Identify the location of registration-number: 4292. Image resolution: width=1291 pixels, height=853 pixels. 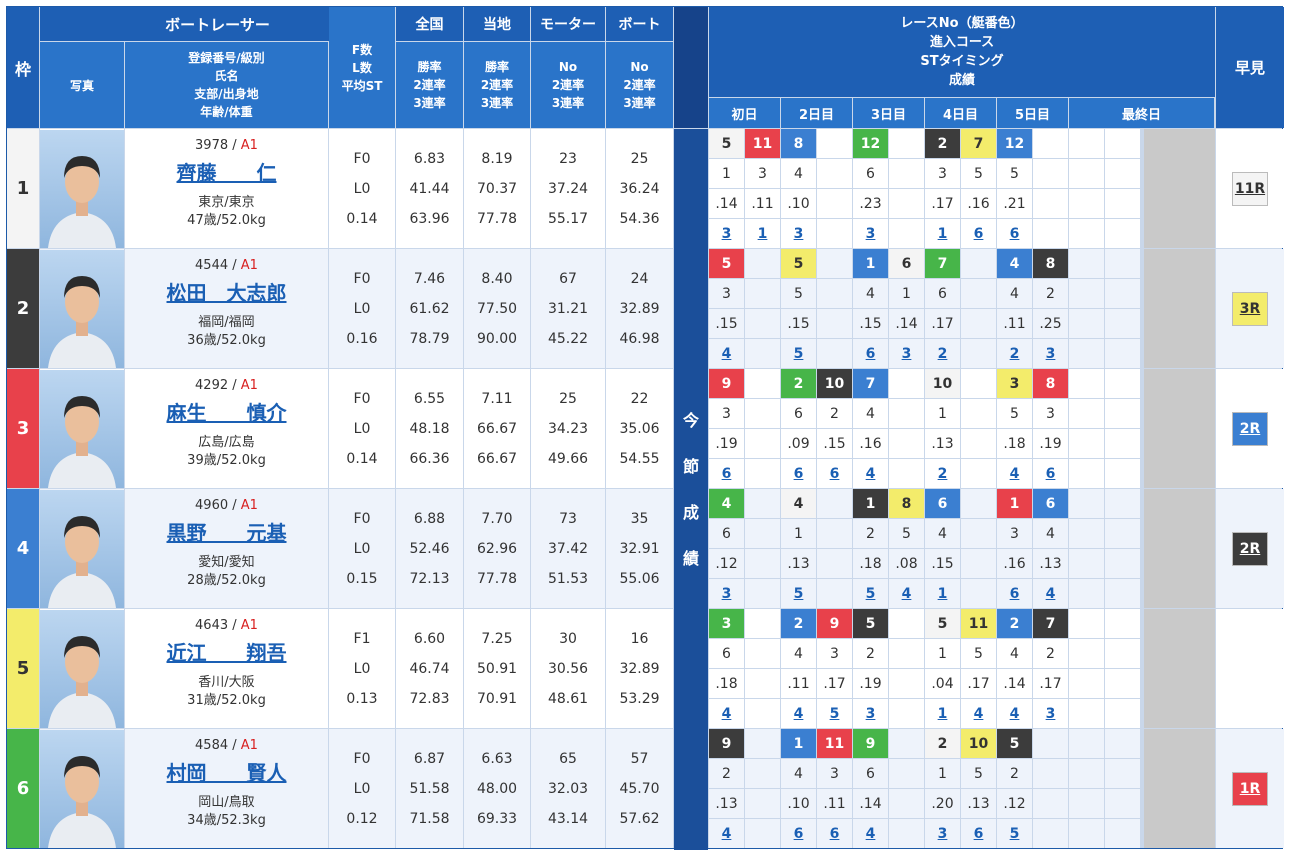
(212, 385).